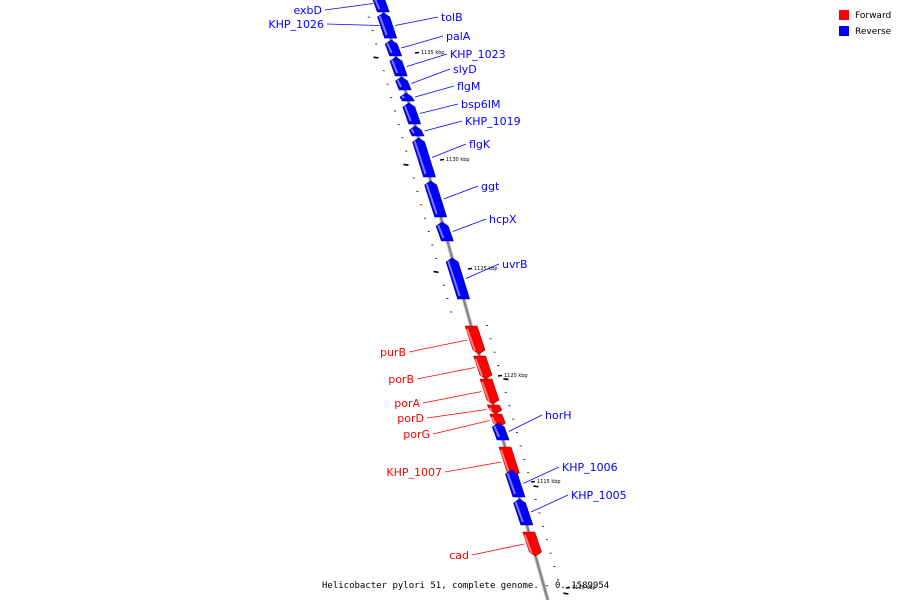 The image size is (900, 600). Describe the element at coordinates (459, 555) in the screenshot. I see `gene-label: cad` at that location.